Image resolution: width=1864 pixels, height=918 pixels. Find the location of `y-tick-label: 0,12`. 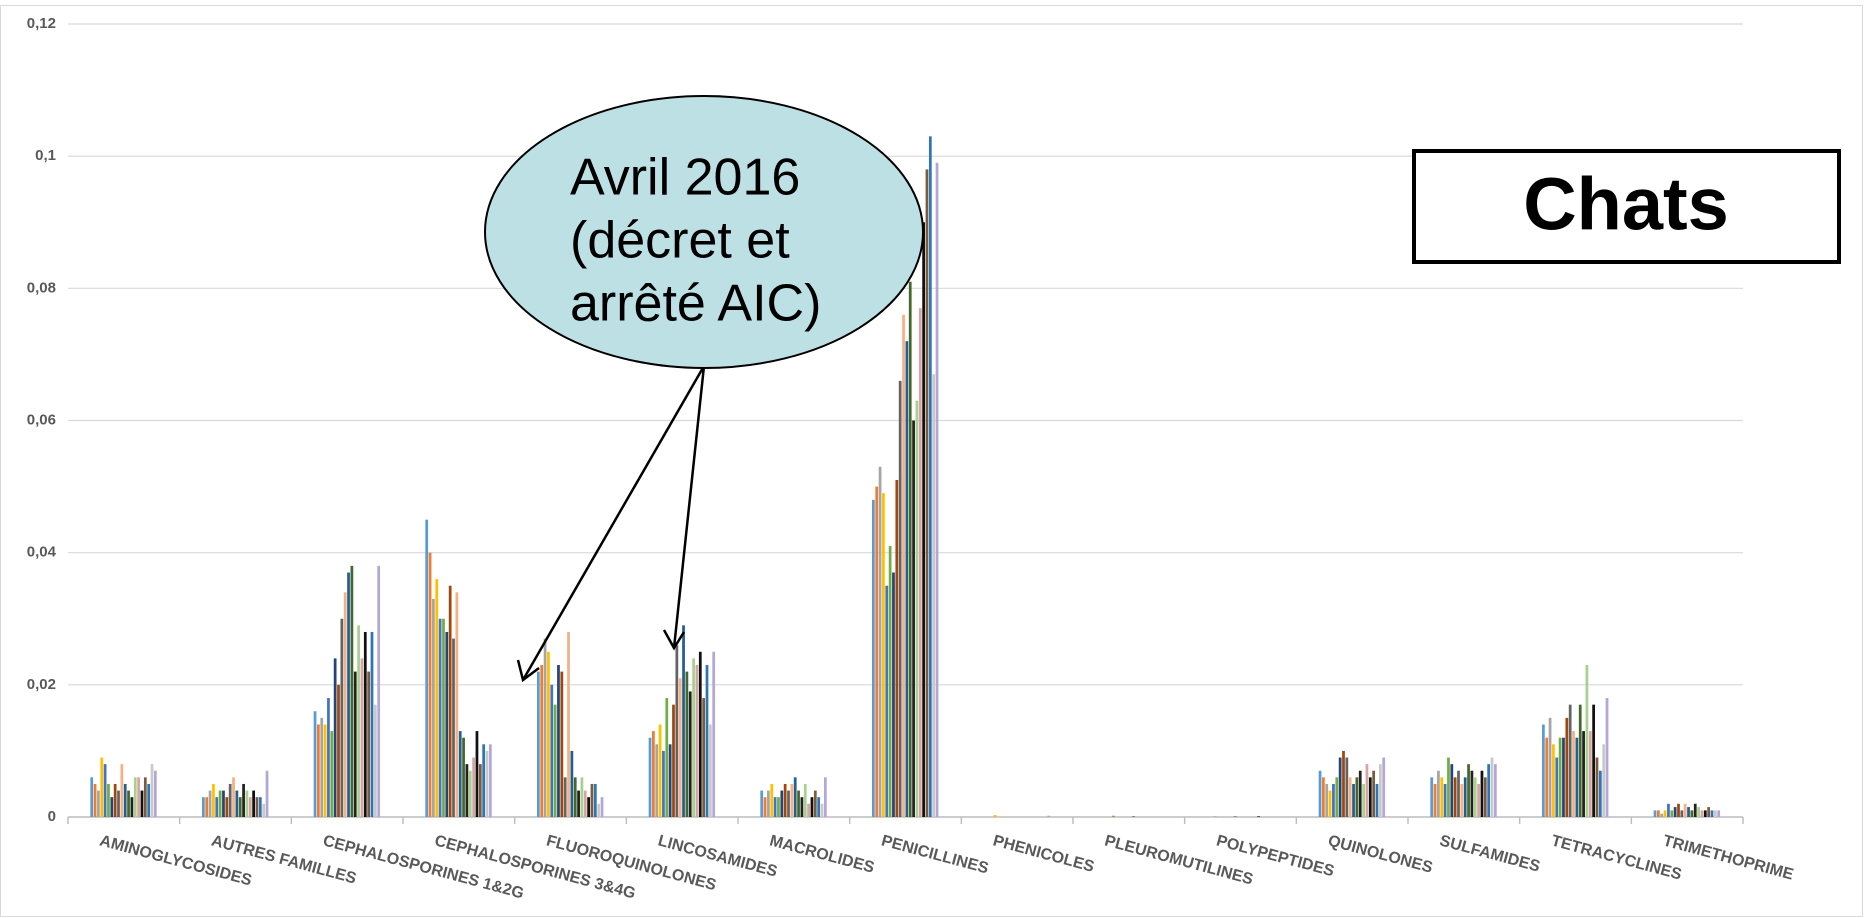

y-tick-label: 0,12 is located at coordinates (41, 23).